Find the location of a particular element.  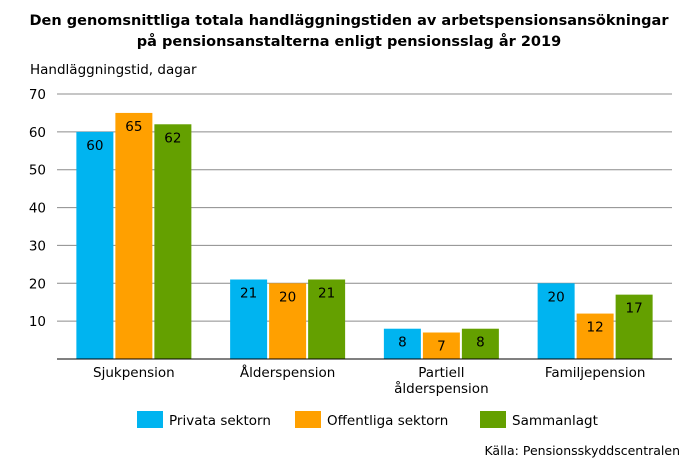

y-tick-label: 40 is located at coordinates (37, 209).